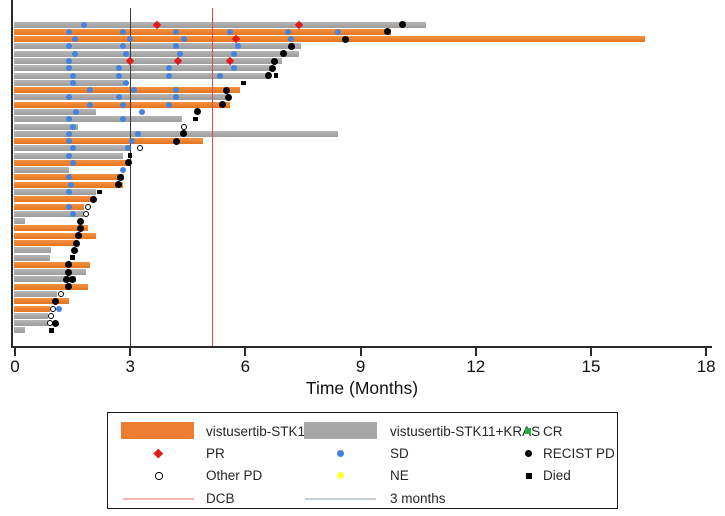 Image resolution: width=725 pixels, height=516 pixels. Describe the element at coordinates (245, 366) in the screenshot. I see `x-tick-label: 6` at that location.